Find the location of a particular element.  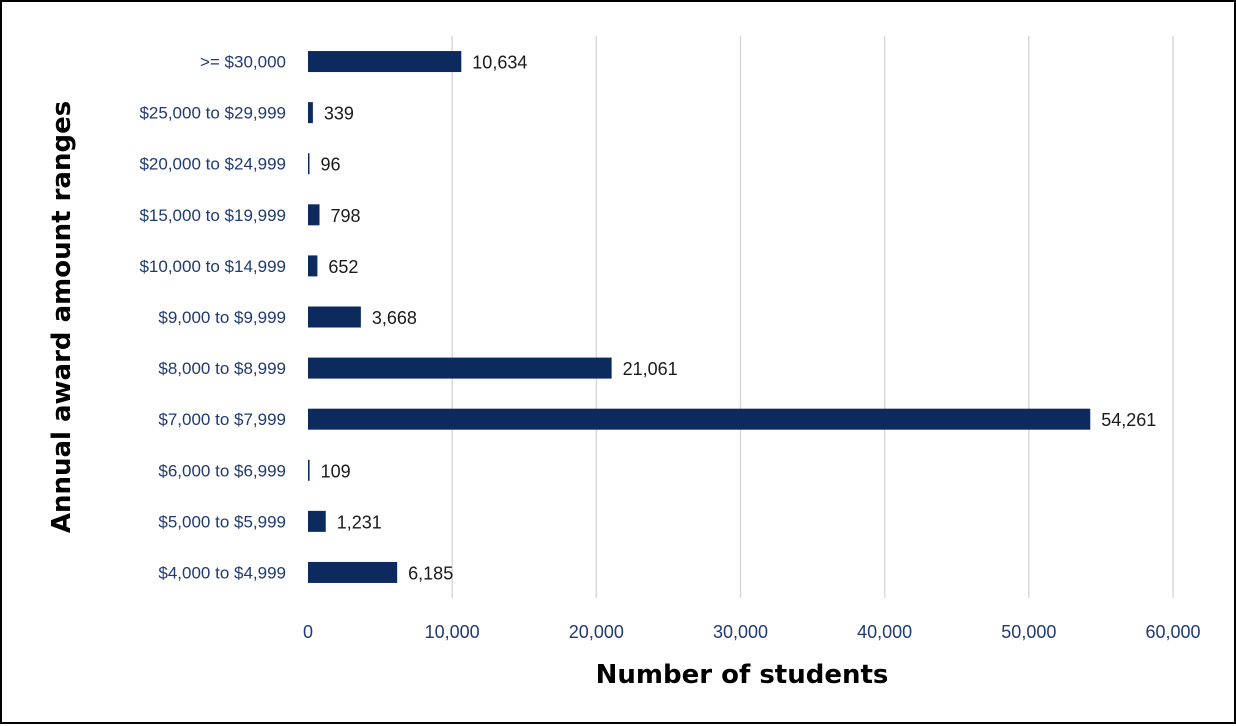

category-label: $25,000 to $29,999 is located at coordinates (212, 113).